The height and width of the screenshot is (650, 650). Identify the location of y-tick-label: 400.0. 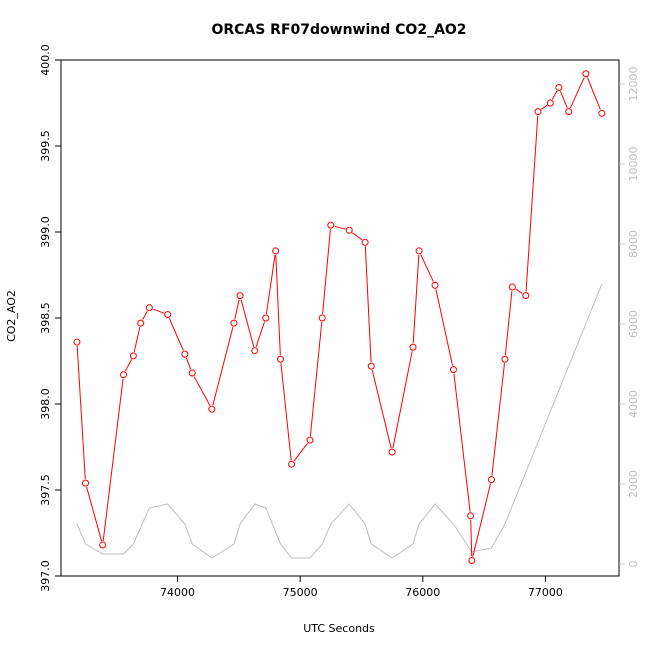
(45, 60).